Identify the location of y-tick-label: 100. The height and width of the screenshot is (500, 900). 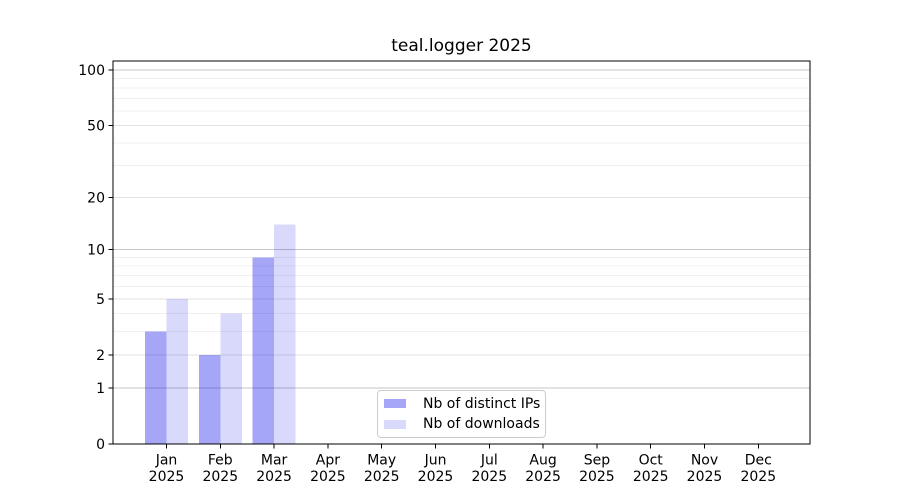
(91, 71).